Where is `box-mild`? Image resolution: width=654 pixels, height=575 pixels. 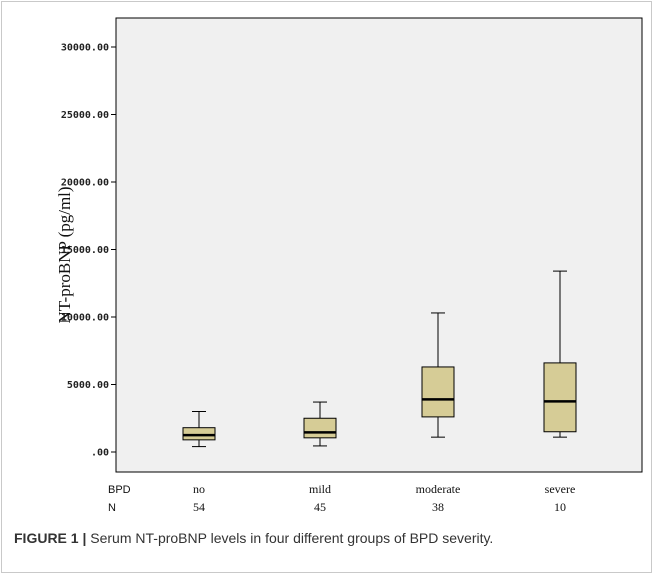 box-mild is located at coordinates (320, 424).